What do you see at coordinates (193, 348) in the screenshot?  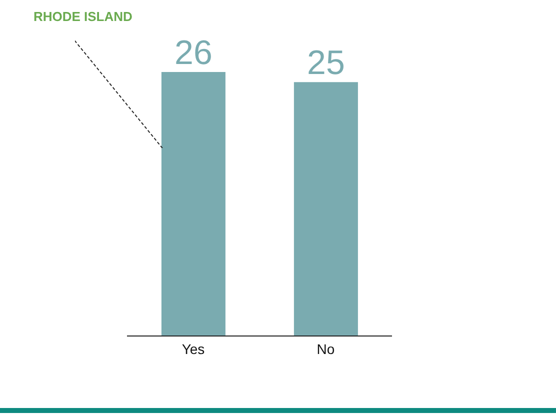 I see `x-tick-label: Yes` at bounding box center [193, 348].